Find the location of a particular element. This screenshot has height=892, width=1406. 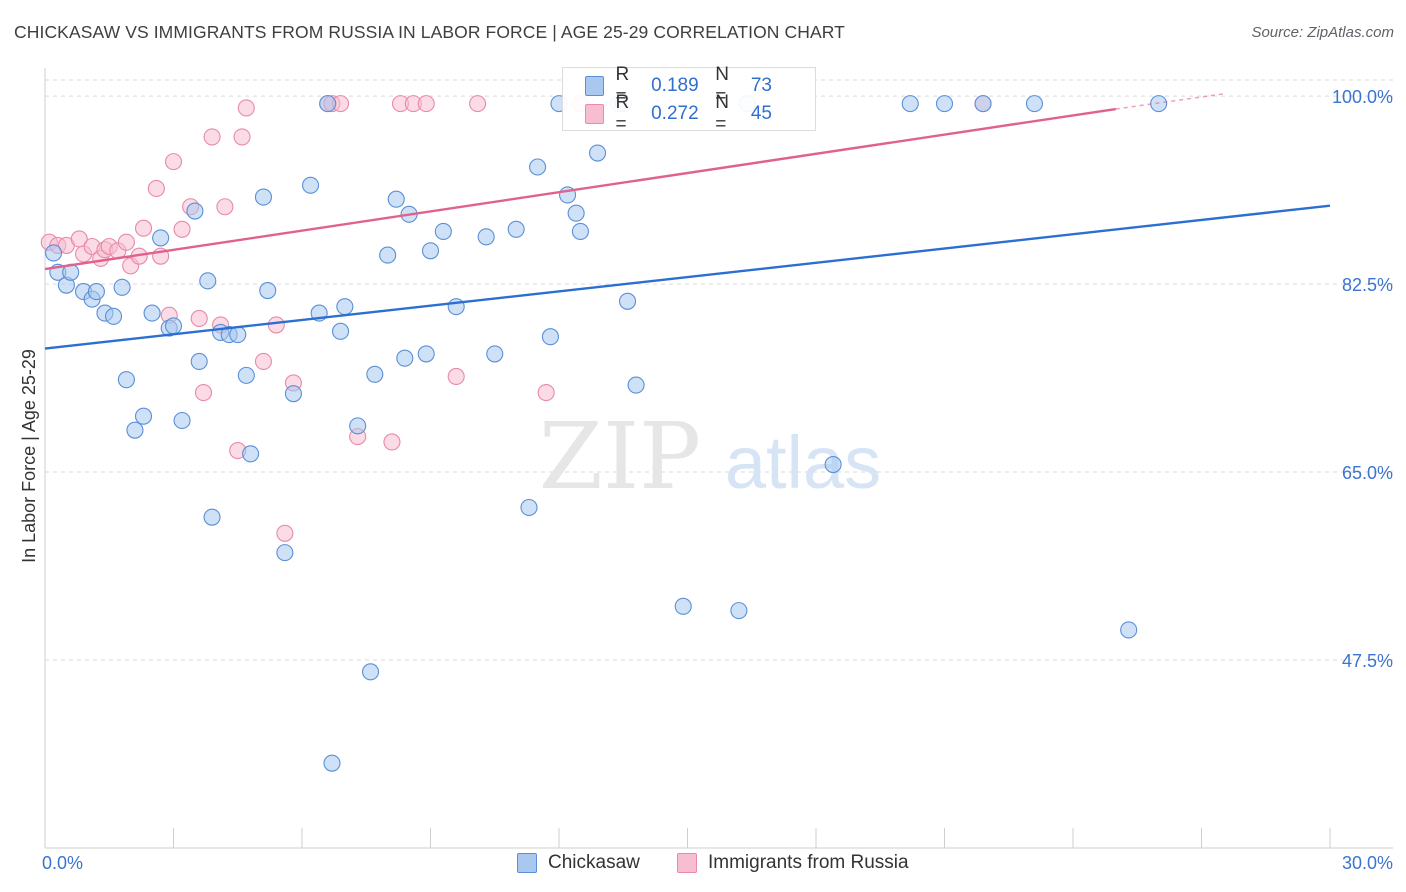

watermark-zip: ZIP is located at coordinates (620, 456).